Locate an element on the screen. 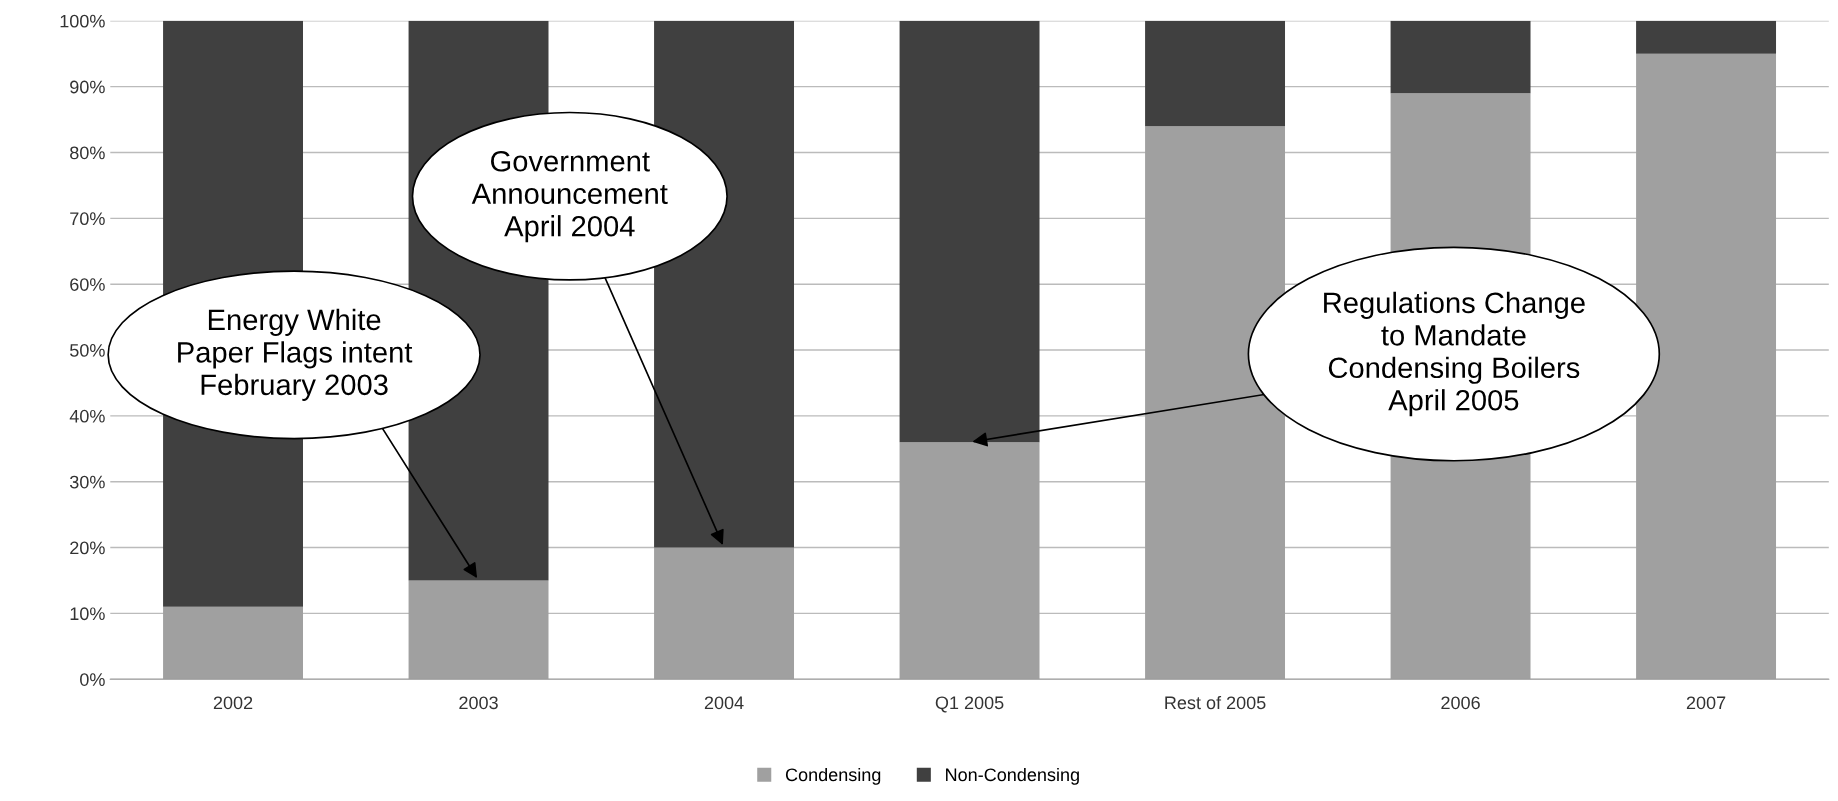 The image size is (1838, 801). annotation: Regulations Change to Mandate Condensing Boilers April 2005 is located at coordinates (1454, 354).